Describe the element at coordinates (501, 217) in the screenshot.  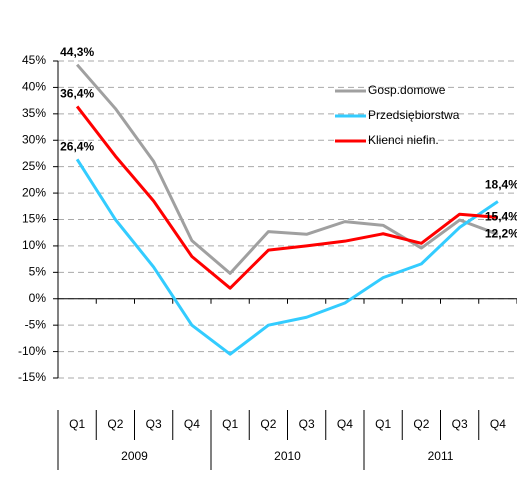
I see `data-label: 15,4%` at that location.